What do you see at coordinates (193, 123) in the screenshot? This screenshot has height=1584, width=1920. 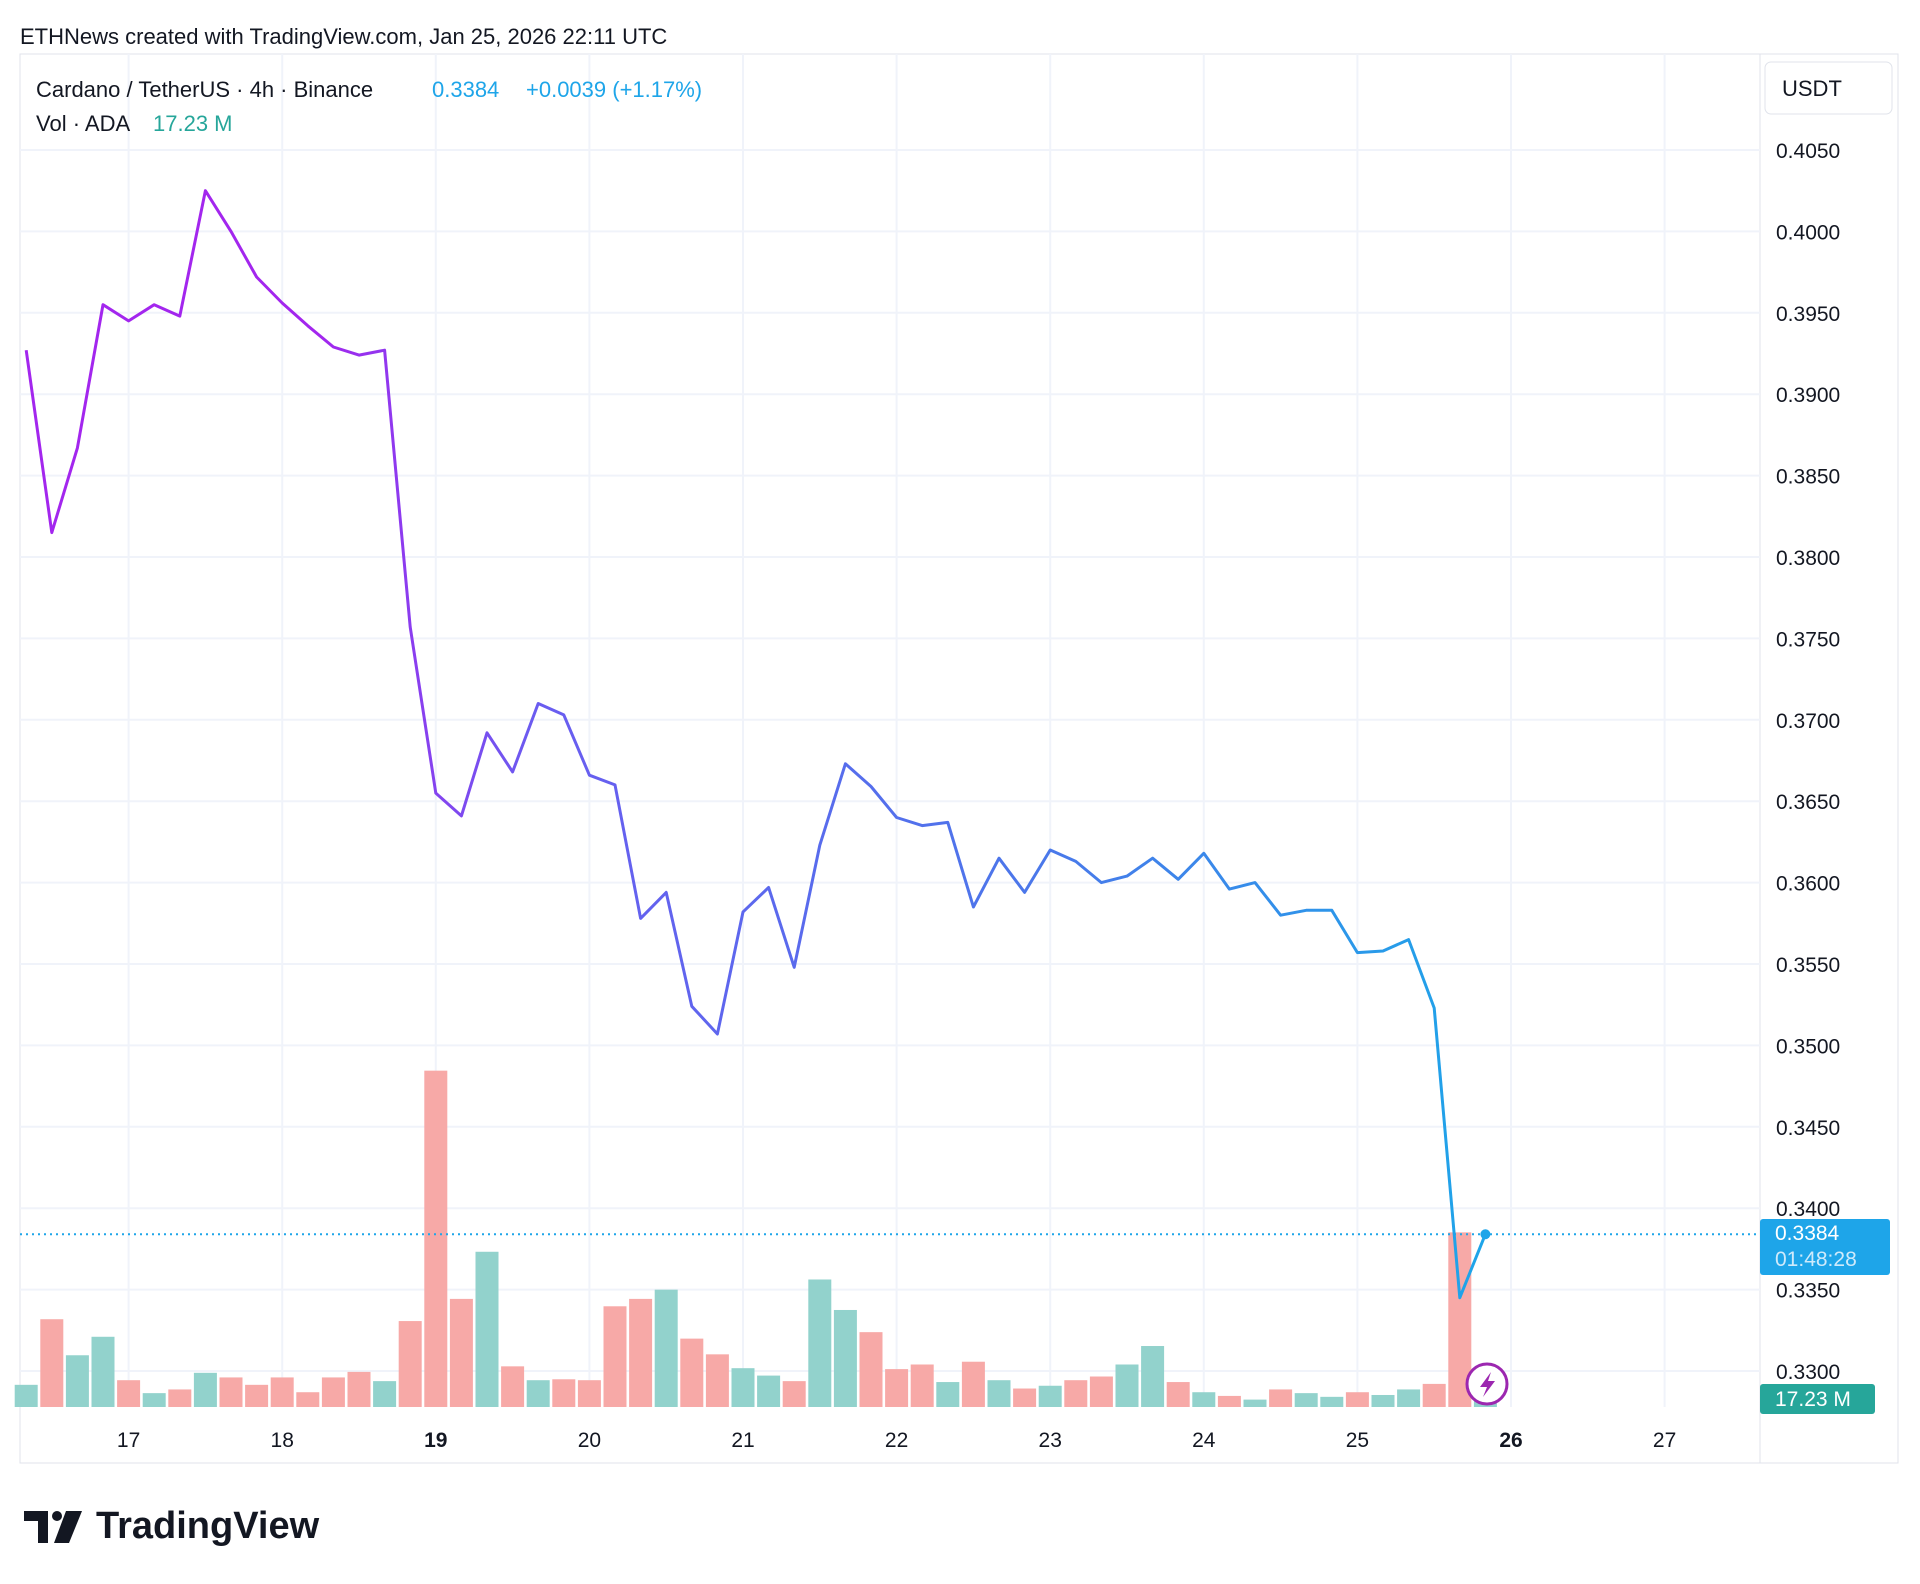 I see `legend-volume-value: 17.23 M` at bounding box center [193, 123].